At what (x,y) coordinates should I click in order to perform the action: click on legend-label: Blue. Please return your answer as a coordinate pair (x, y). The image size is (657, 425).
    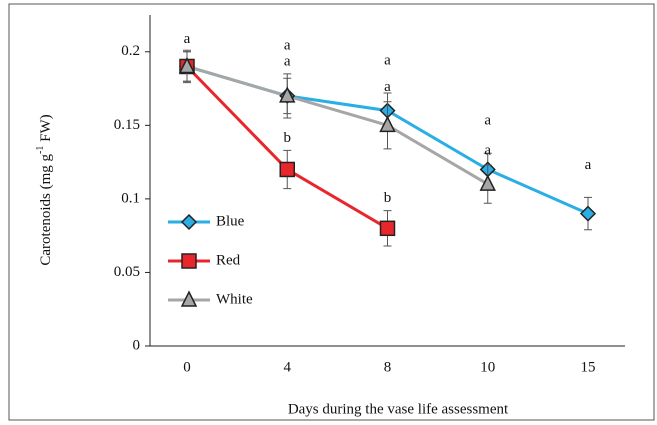
    Looking at the image, I should click on (230, 221).